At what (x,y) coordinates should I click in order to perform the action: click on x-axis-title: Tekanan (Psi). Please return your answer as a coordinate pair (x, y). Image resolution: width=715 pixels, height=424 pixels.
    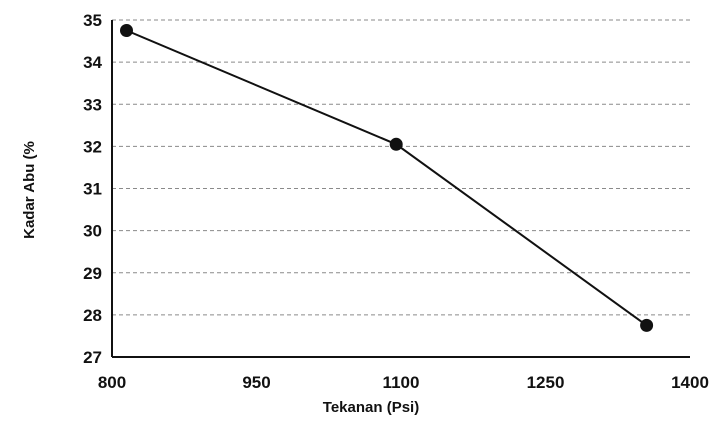
    Looking at the image, I should click on (371, 407).